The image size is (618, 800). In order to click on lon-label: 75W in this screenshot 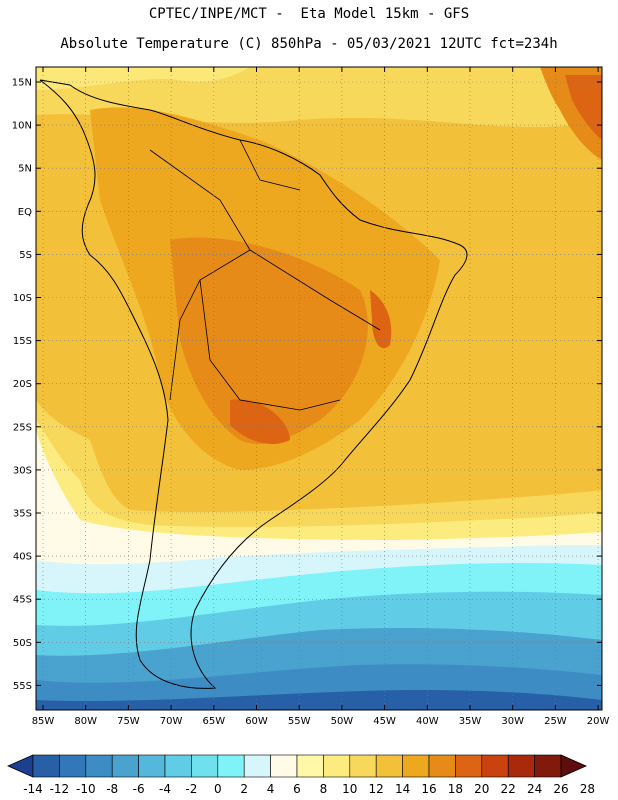, I will do `click(128, 721)`.